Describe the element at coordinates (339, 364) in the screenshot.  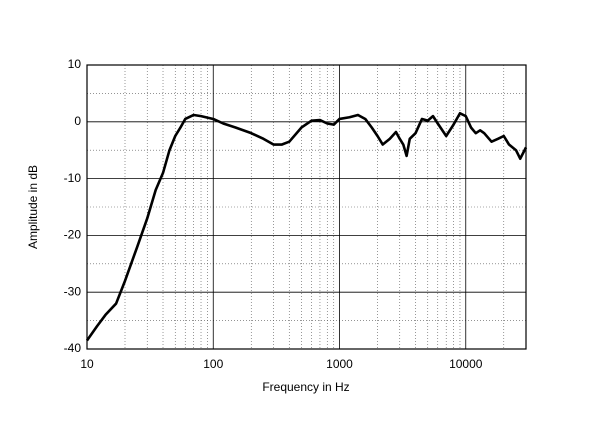
I see `x-tick-label: 1000` at that location.